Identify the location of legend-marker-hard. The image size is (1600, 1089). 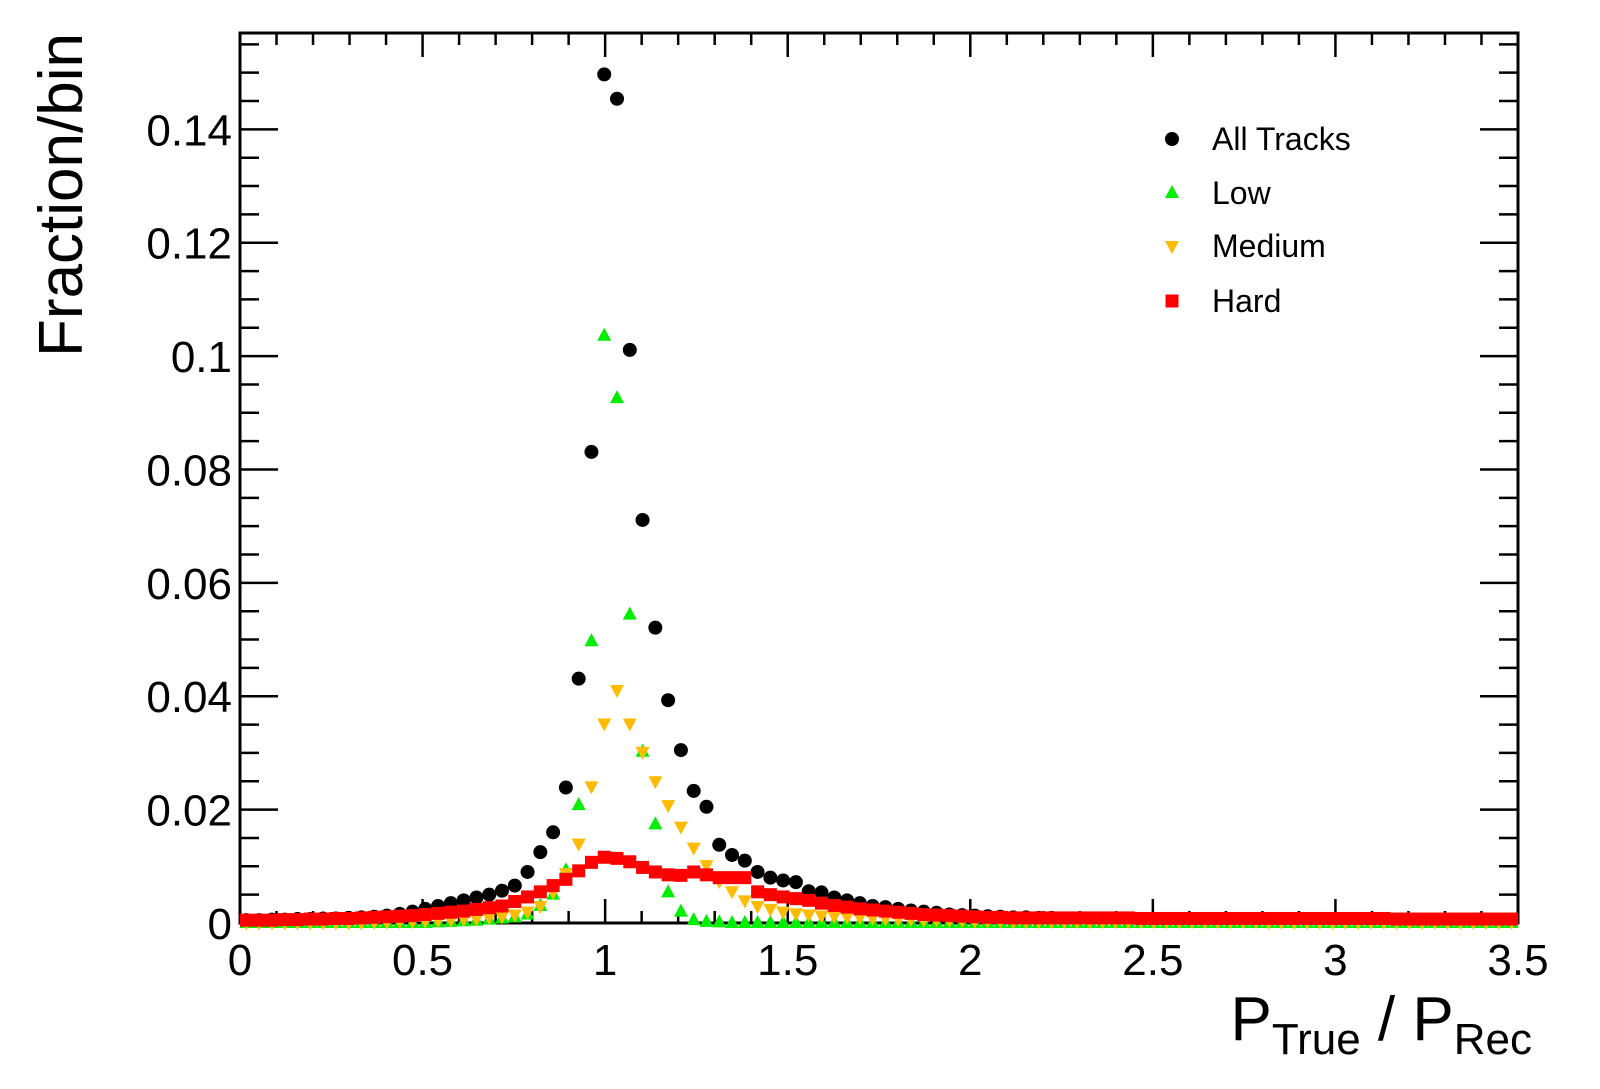
(1172, 301).